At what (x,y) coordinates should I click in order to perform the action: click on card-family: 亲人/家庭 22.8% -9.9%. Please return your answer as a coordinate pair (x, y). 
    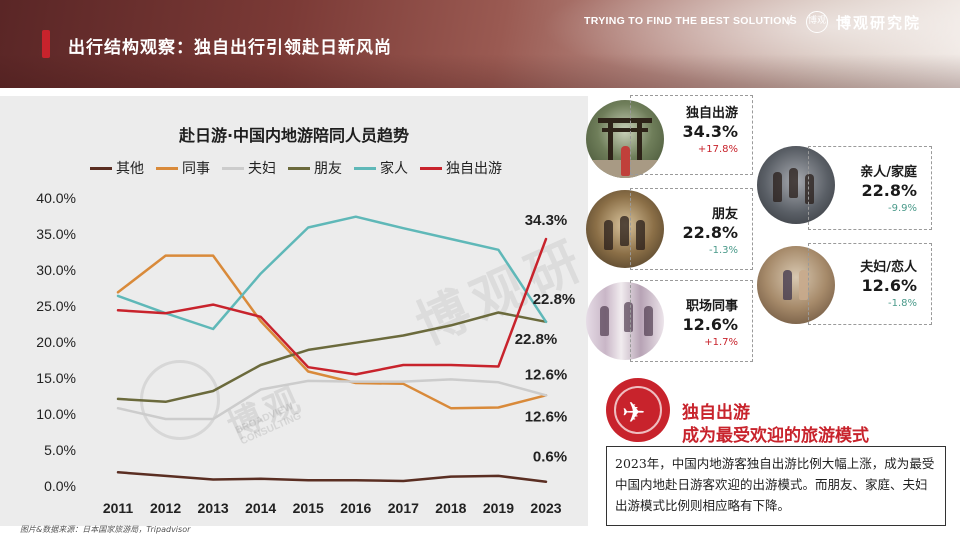
    Looking at the image, I should click on (870, 188).